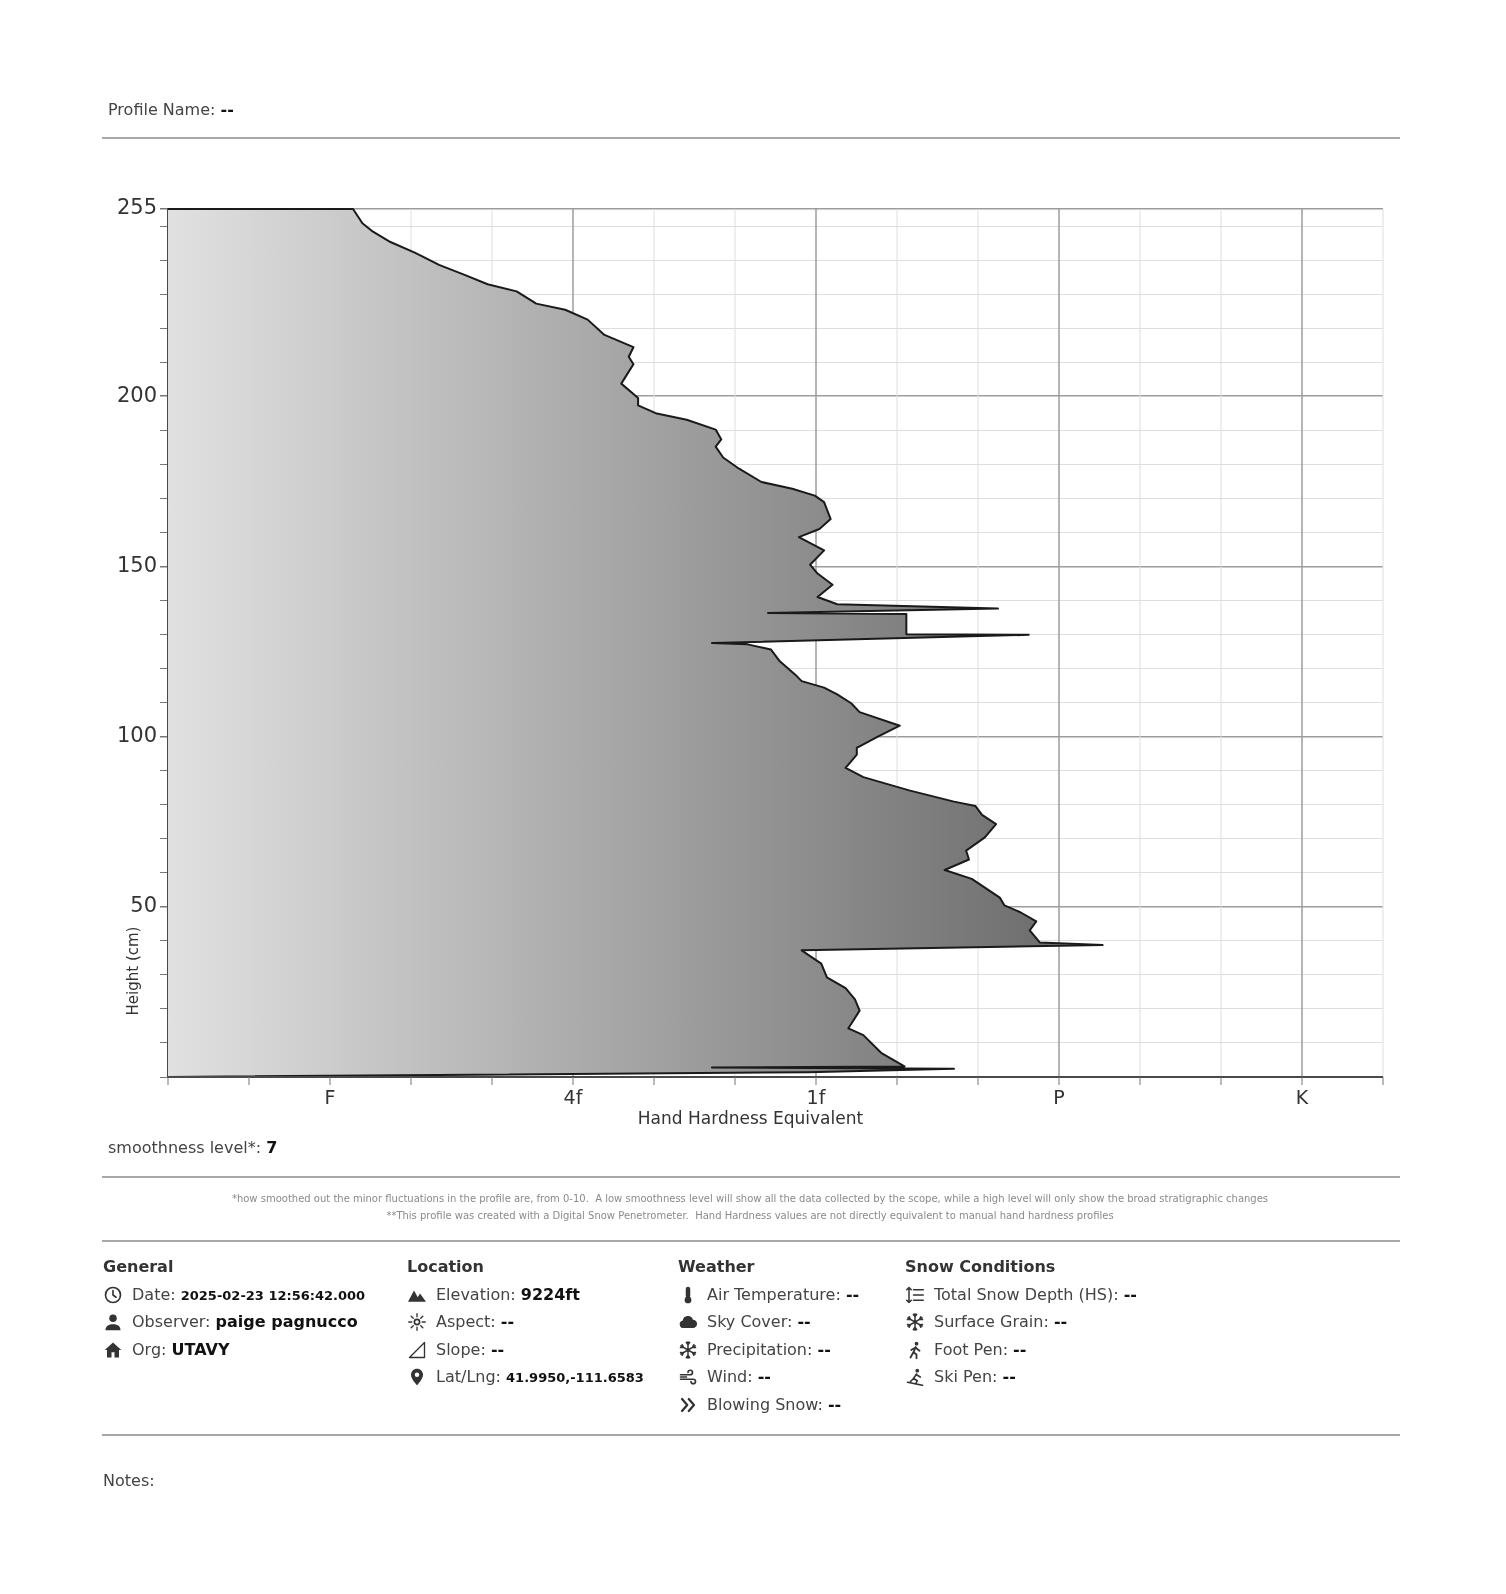  I want to click on text: Org: UTAVY, so click(181, 1349).